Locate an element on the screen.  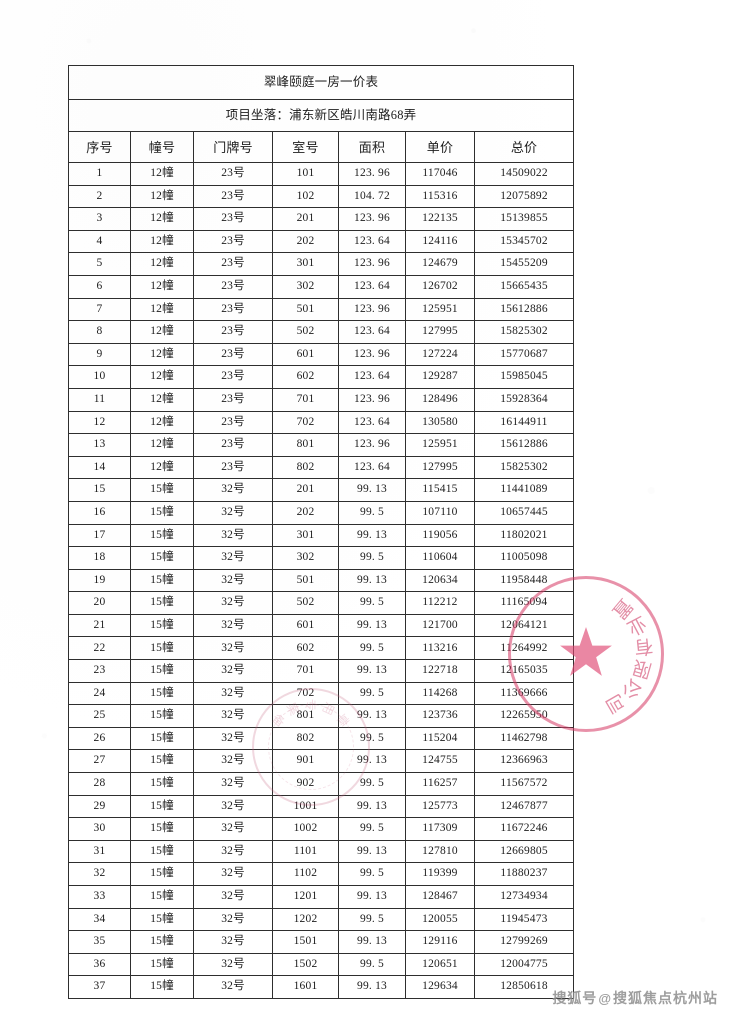
column-header-unit-price: 单价 is located at coordinates (440, 147).